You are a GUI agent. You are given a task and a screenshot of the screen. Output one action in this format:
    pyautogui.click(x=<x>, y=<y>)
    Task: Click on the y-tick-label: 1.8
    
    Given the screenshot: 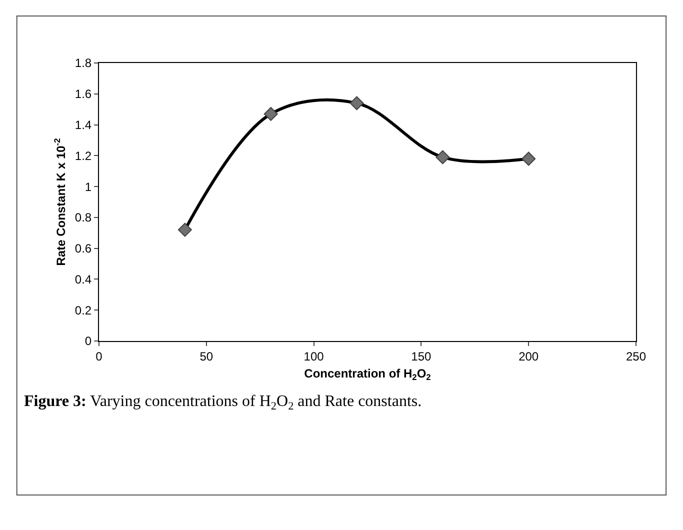 What is the action you would take?
    pyautogui.click(x=83, y=63)
    